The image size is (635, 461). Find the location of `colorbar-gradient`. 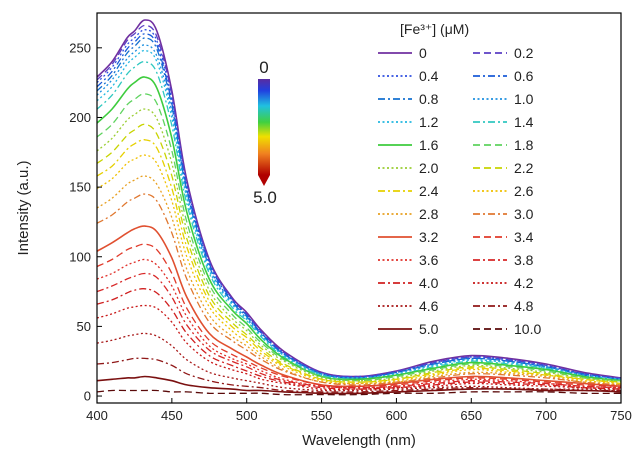

colorbar-gradient is located at coordinates (264, 127).